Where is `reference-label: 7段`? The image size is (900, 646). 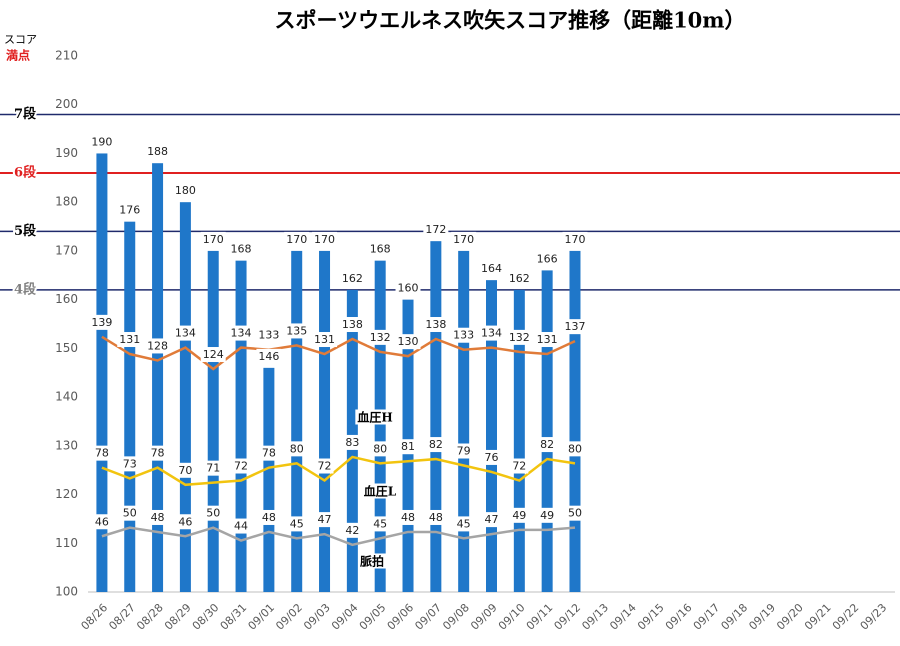
reference-label: 7段 is located at coordinates (25, 114).